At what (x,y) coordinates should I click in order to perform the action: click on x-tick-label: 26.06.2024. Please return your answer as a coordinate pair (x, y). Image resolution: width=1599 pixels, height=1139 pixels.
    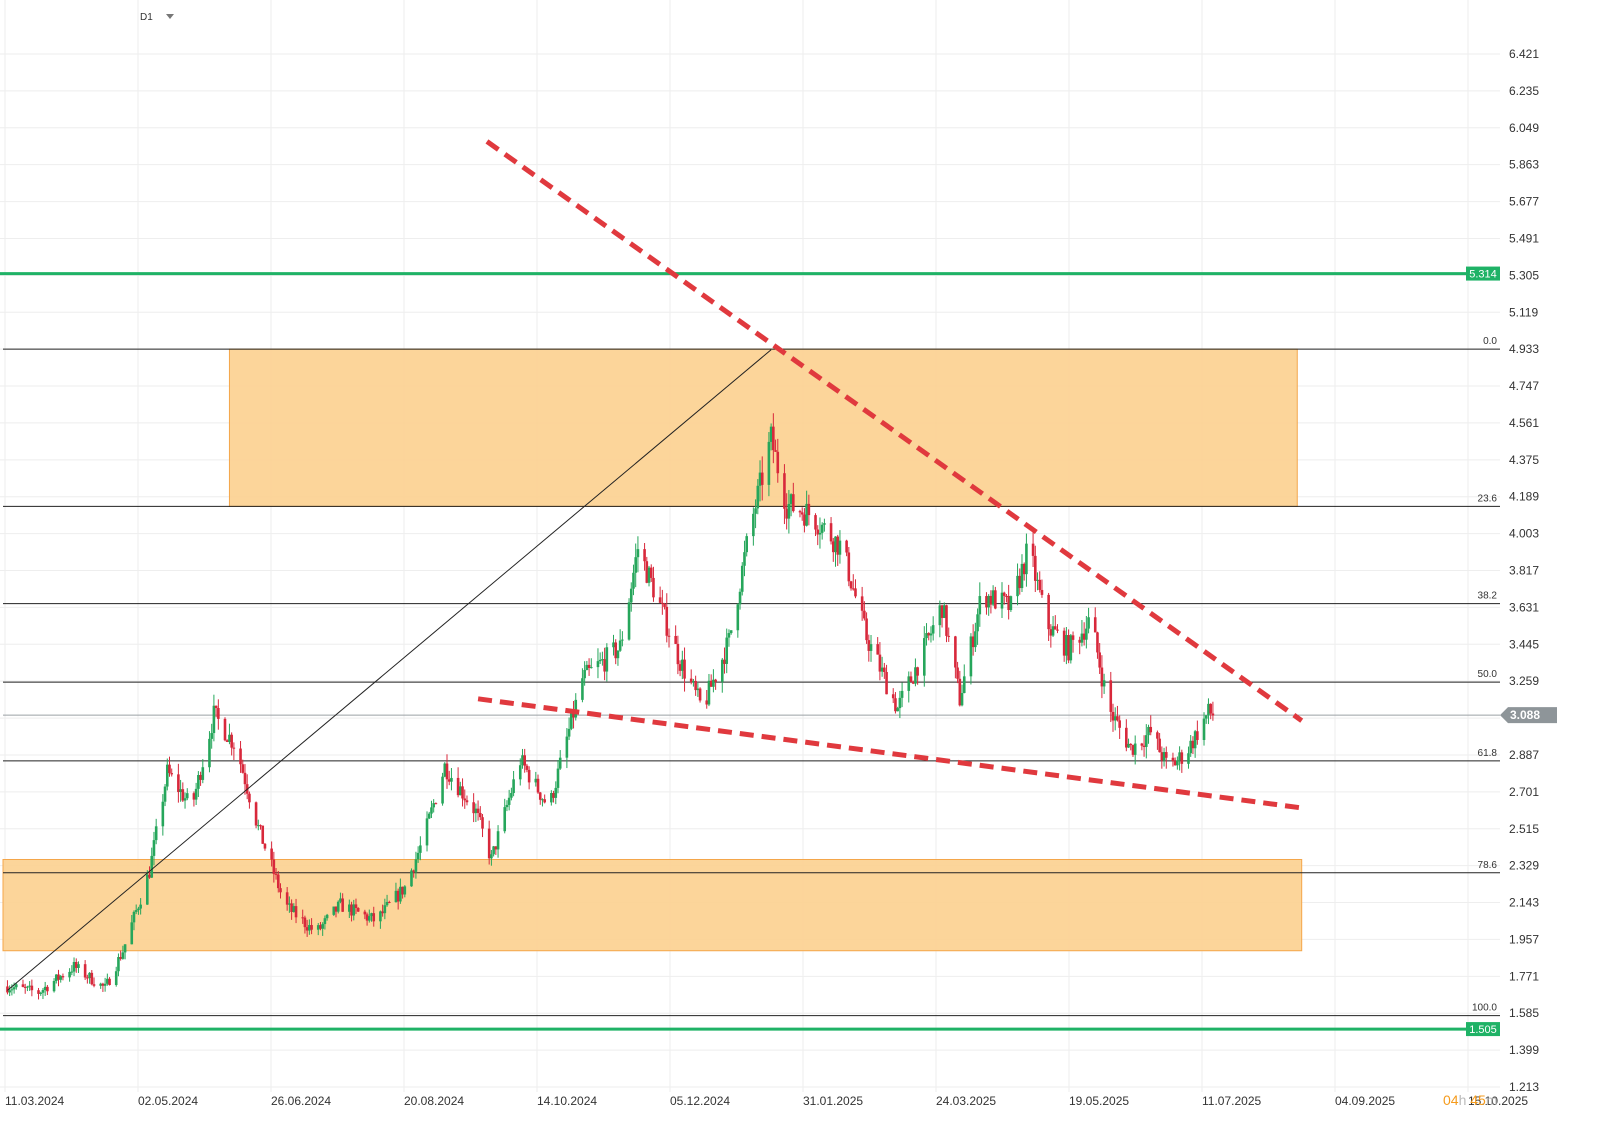
    Looking at the image, I should click on (301, 1101).